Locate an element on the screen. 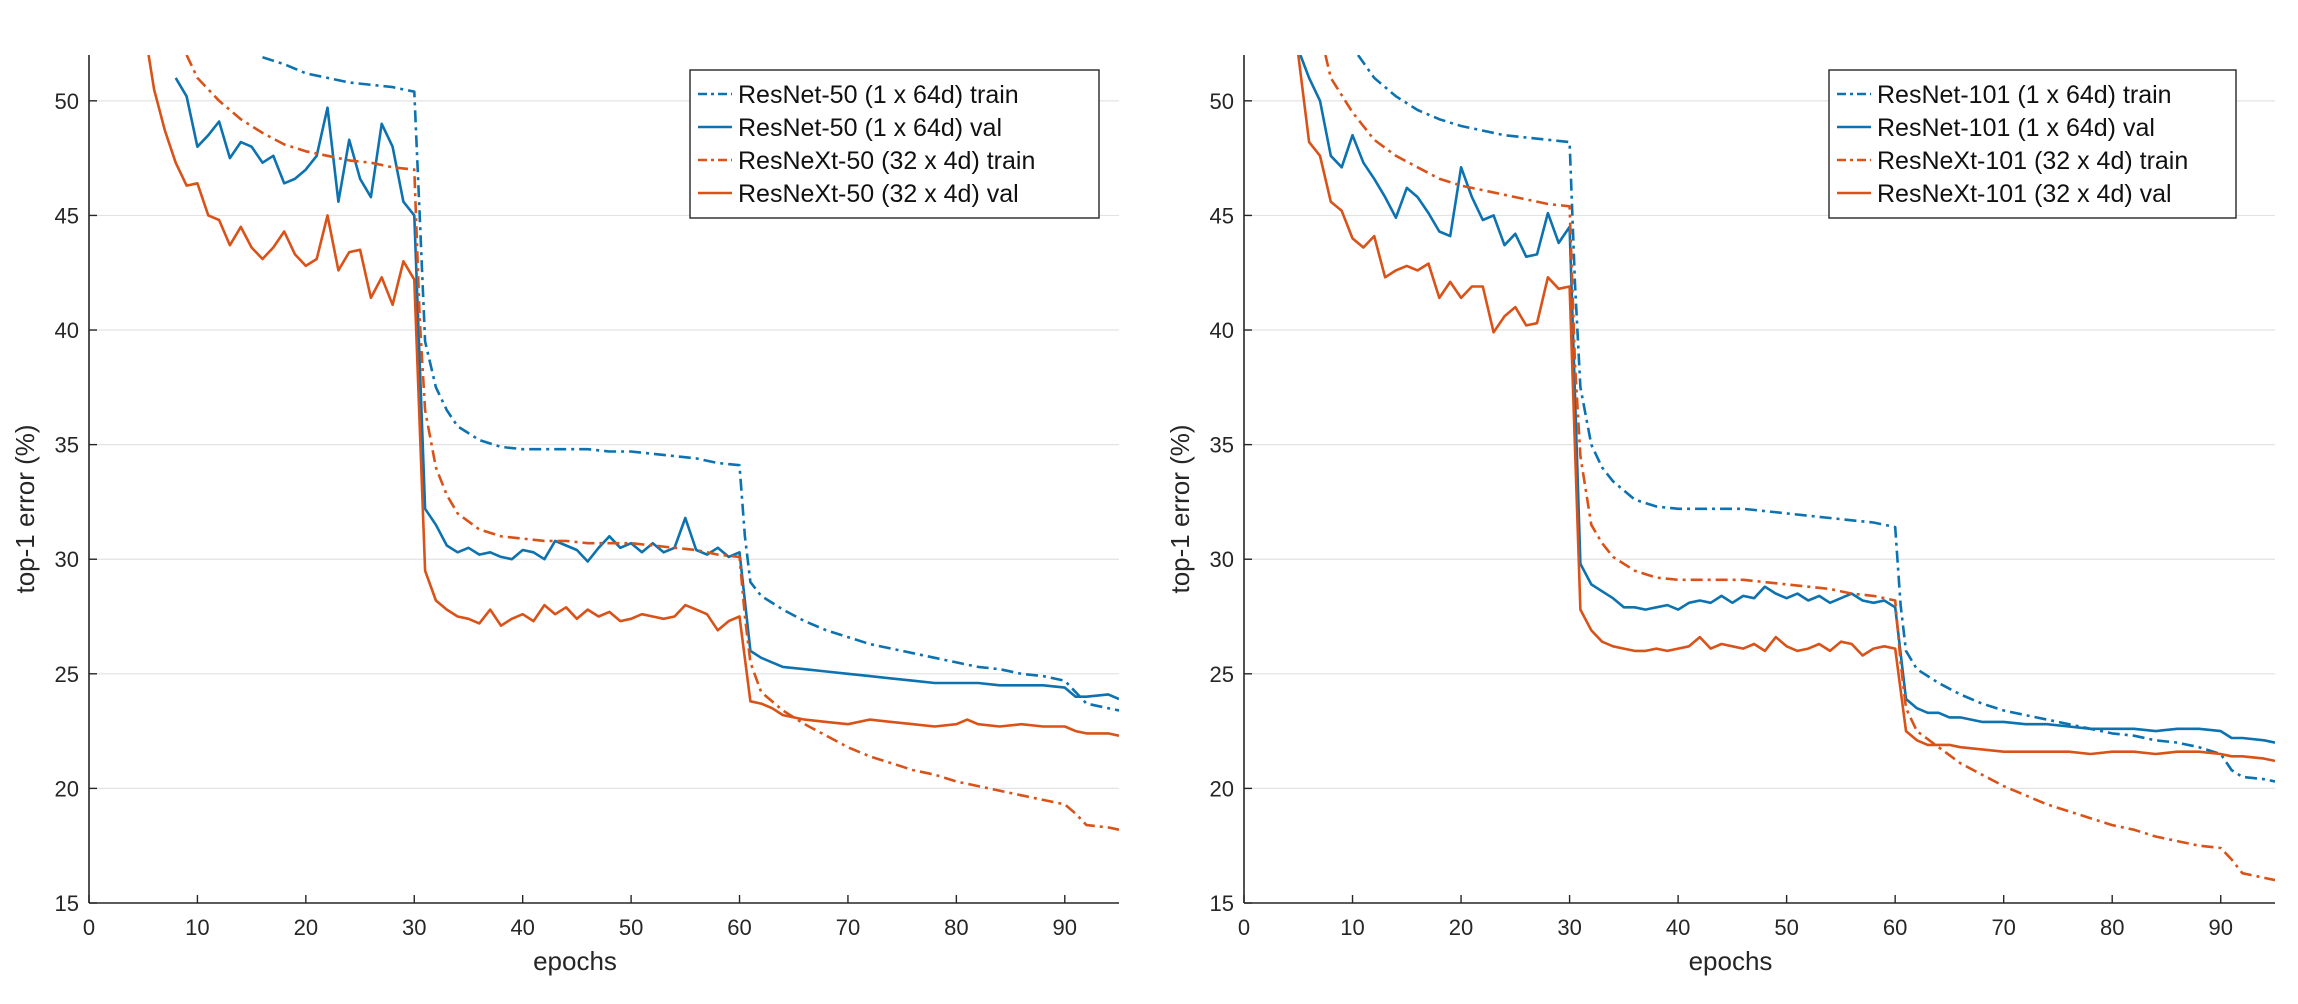  right-x-tick-label: 40 is located at coordinates (1678, 927).